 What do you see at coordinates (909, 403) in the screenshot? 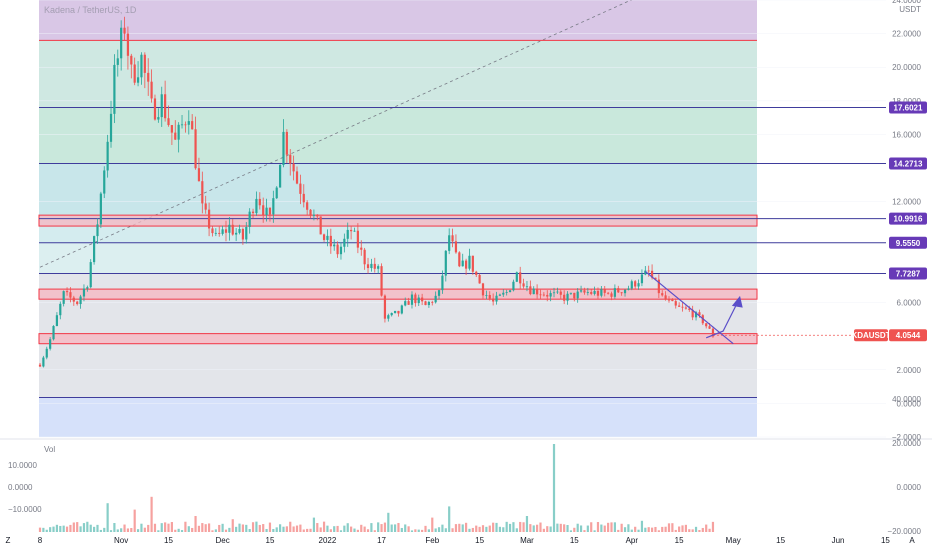
I see `price-tick-label: 0.0000` at bounding box center [909, 403].